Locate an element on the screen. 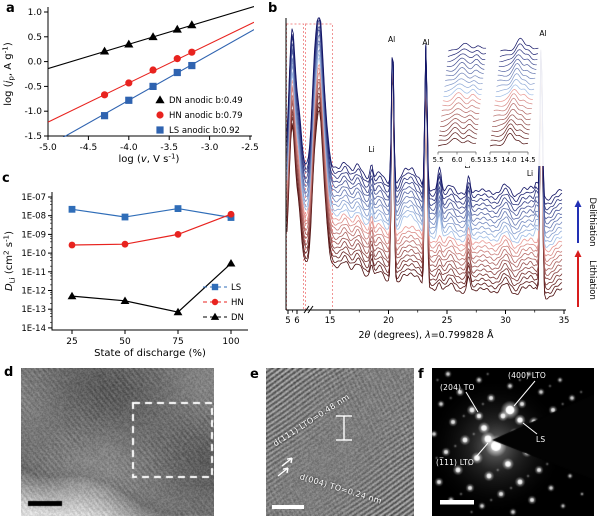  svg-text: 2θ (degrees), λ=0.799828 Å is located at coordinates (426, 335).